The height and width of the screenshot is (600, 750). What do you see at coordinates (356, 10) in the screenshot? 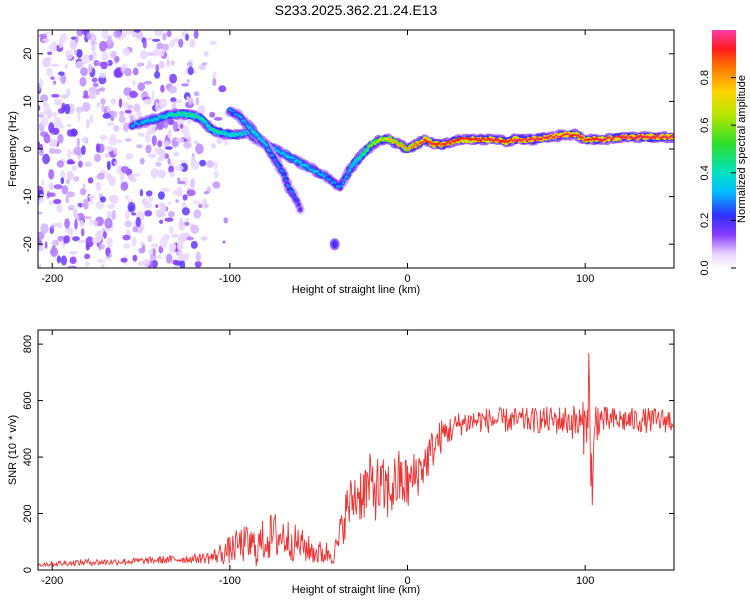
I see `figure-title: S233.2025.362.21.24.E13` at bounding box center [356, 10].